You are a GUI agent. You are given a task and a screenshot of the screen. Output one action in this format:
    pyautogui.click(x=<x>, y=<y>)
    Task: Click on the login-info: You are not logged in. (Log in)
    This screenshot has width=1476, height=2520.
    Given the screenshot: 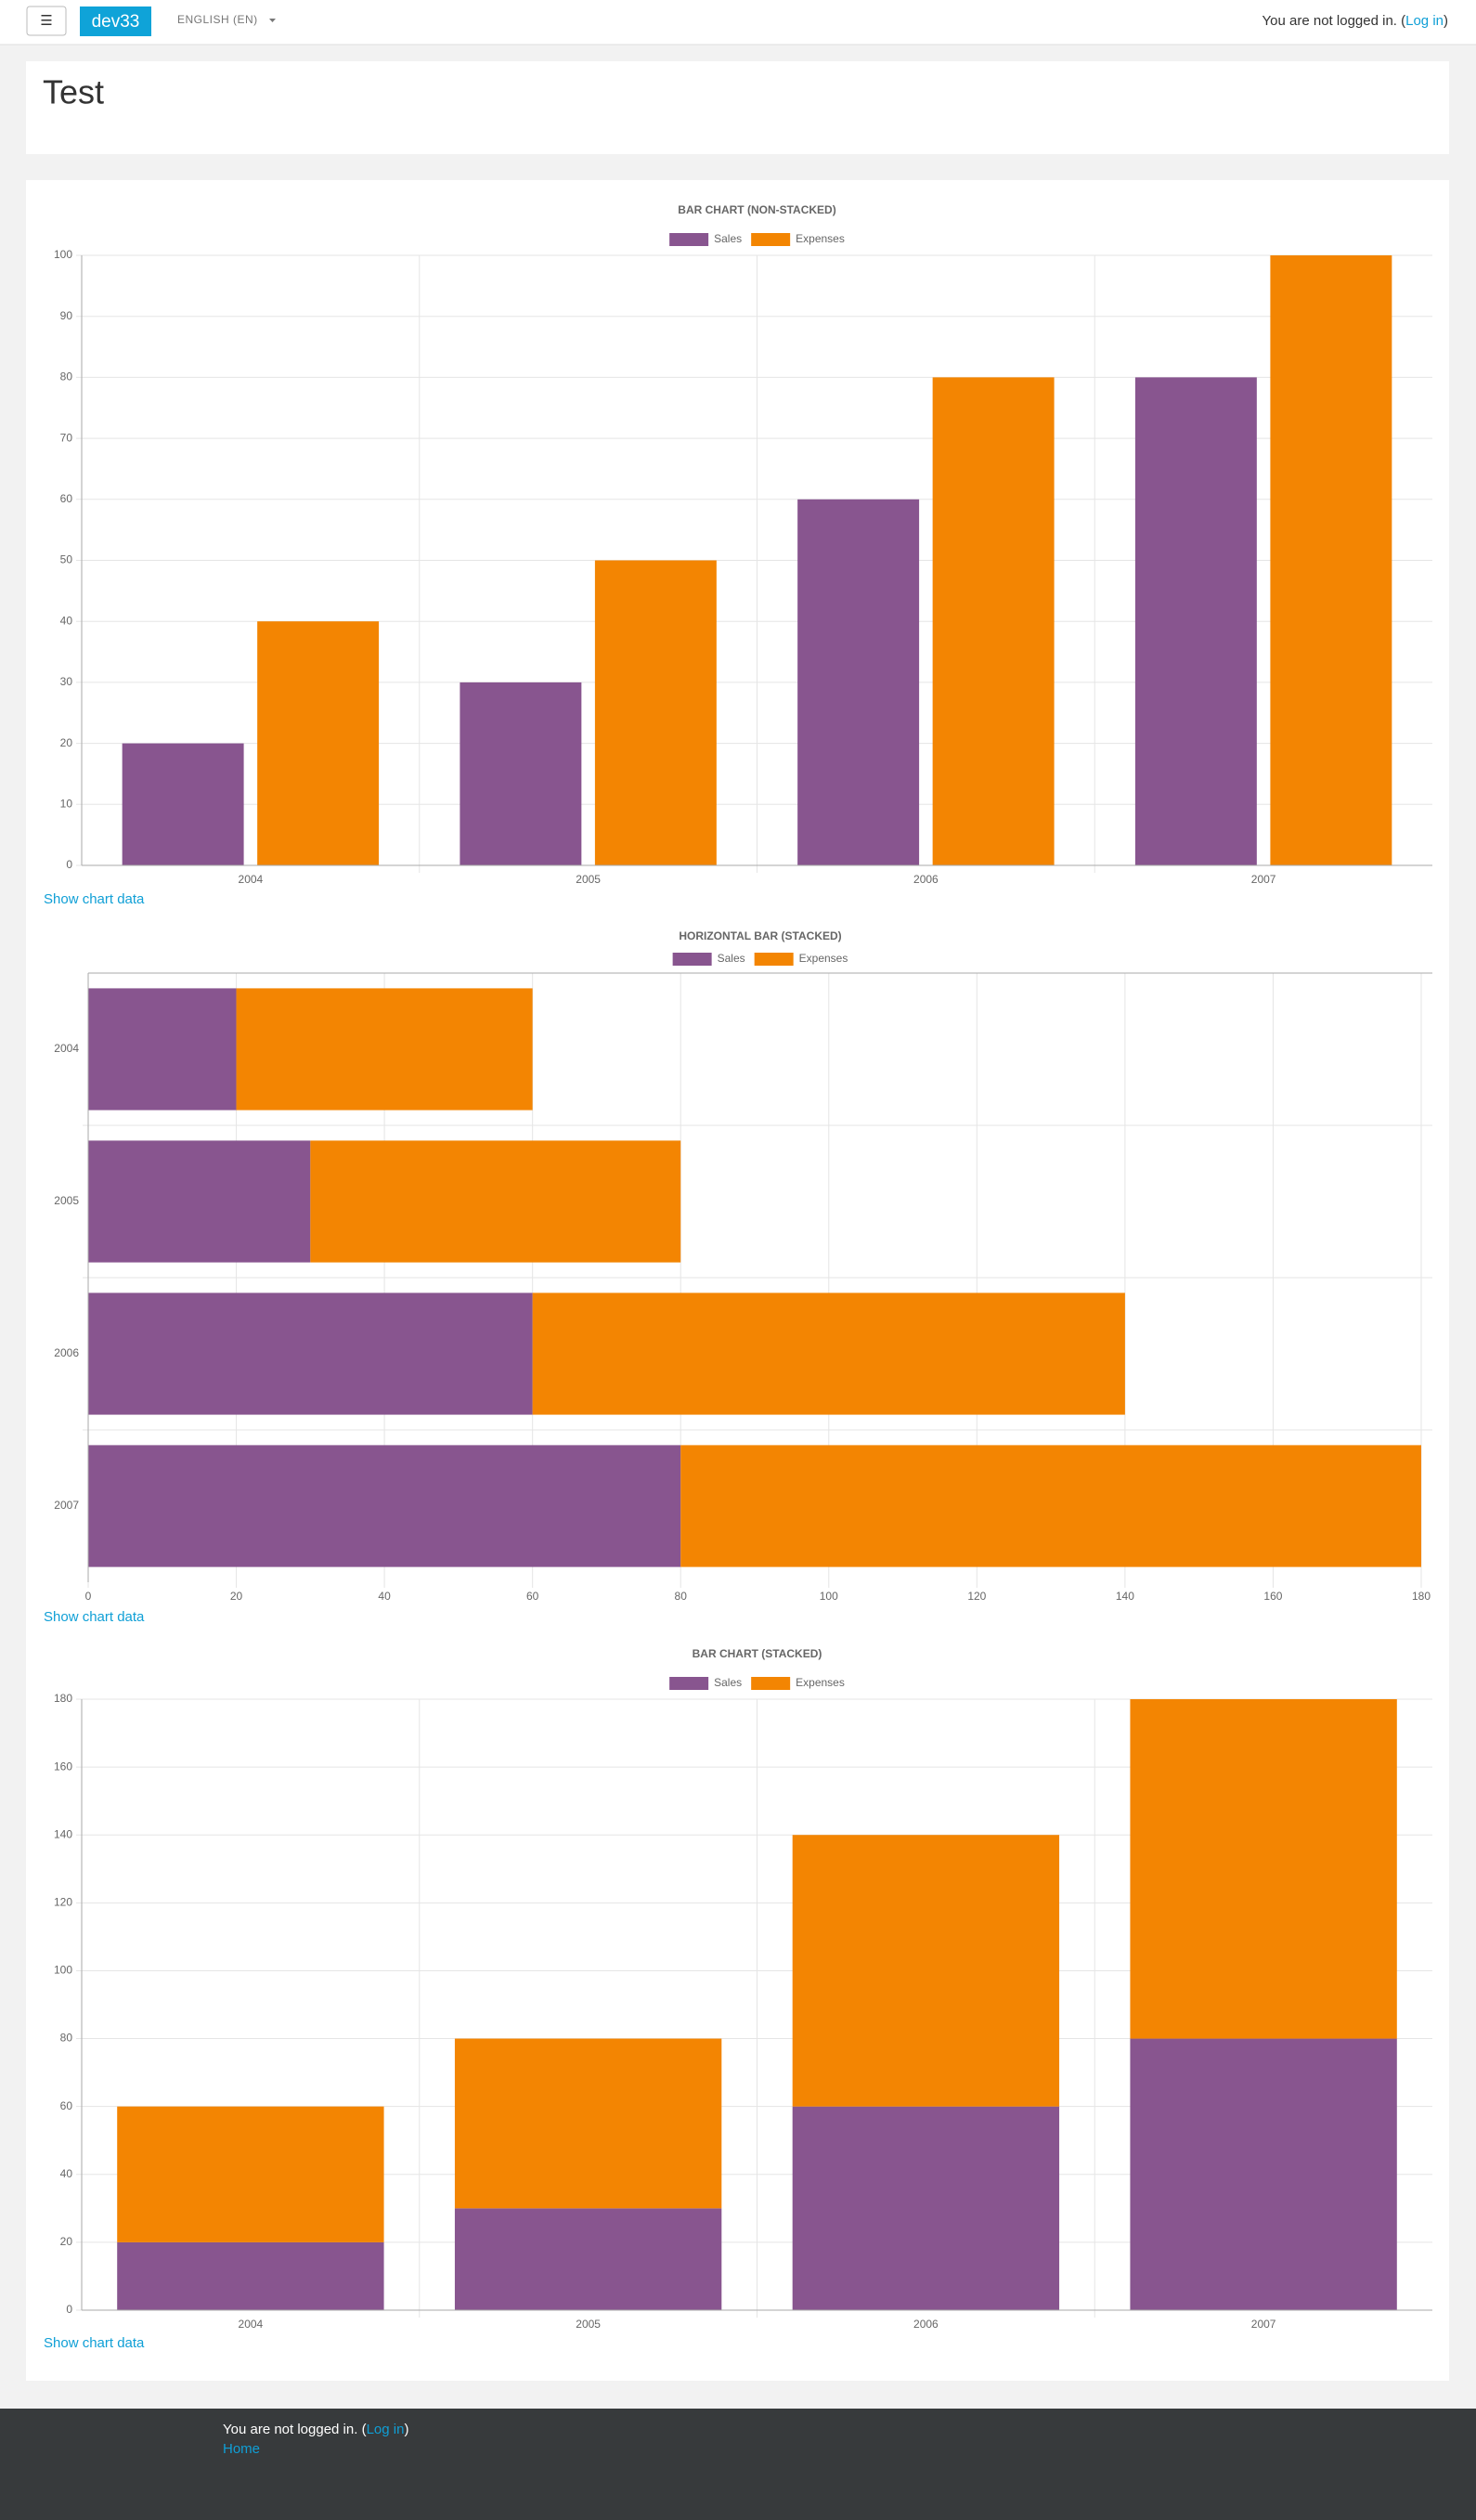 What is the action you would take?
    pyautogui.click(x=1355, y=21)
    